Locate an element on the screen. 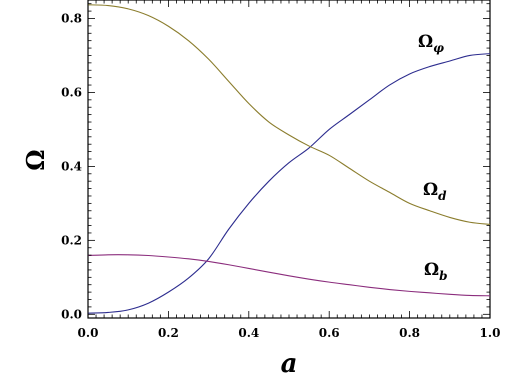 The width and height of the screenshot is (517, 381). series-label-sub: φ is located at coordinates (438, 48).